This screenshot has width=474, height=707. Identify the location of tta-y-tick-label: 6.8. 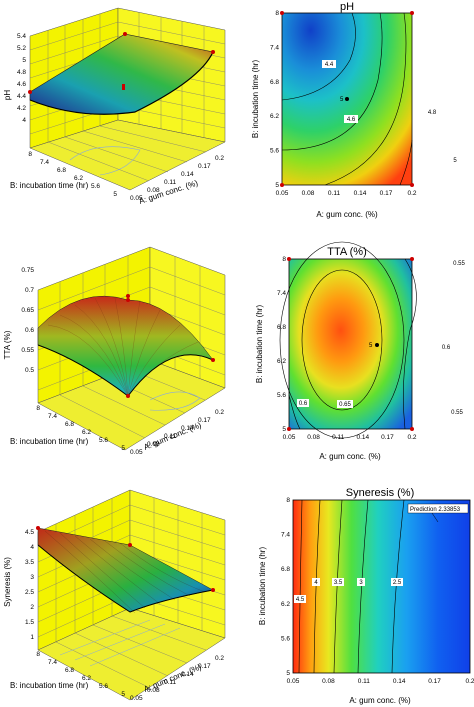
(69, 424).